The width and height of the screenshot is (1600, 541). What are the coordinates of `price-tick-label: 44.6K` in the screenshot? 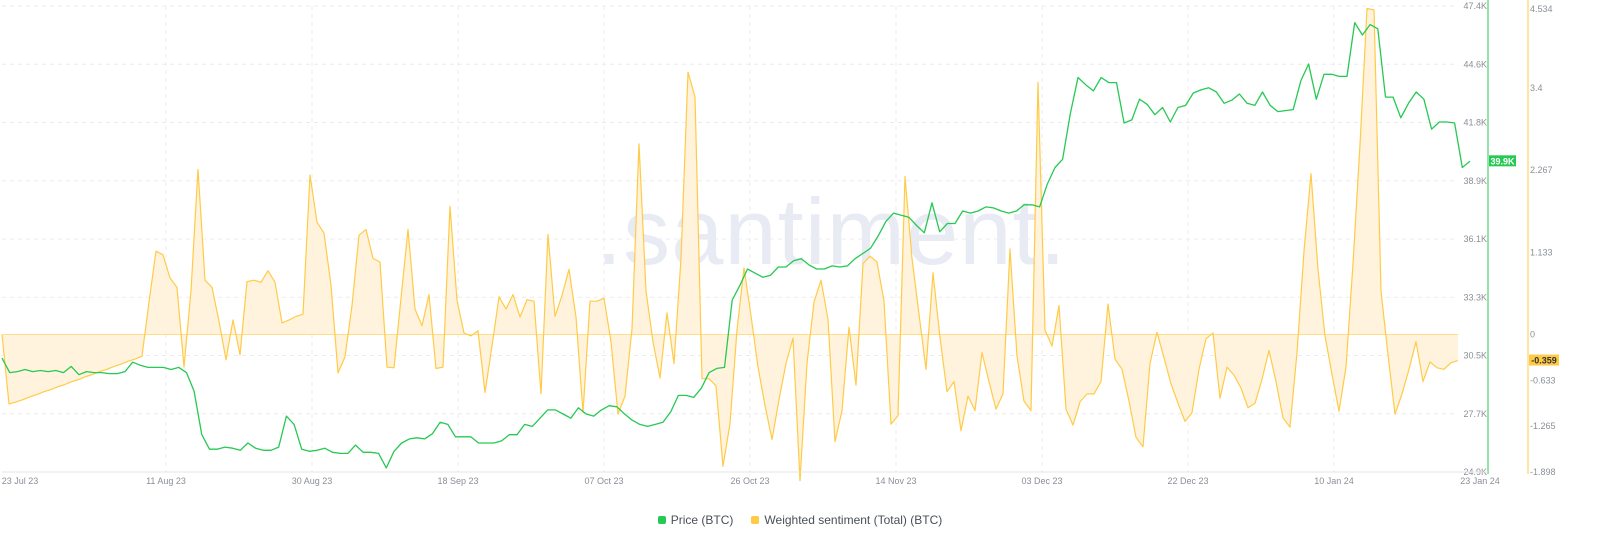 It's located at (1475, 64).